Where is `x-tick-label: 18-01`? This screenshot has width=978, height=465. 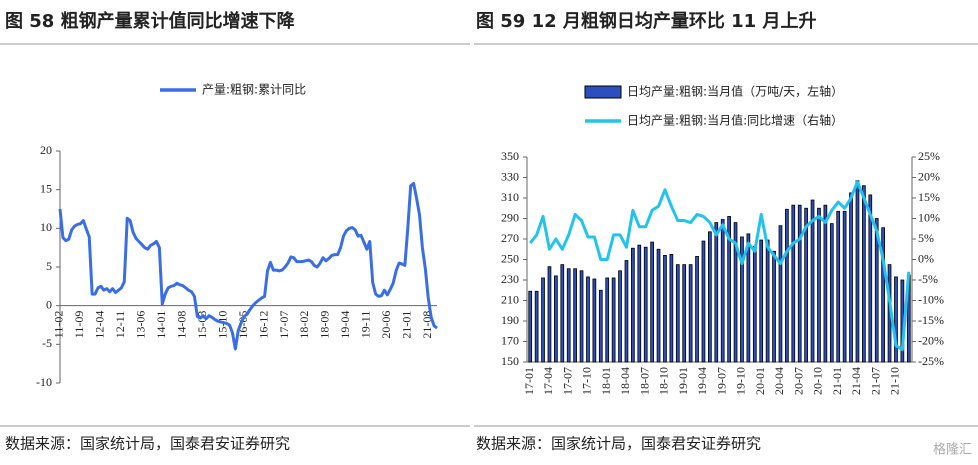 x-tick-label: 18-01 is located at coordinates (606, 381).